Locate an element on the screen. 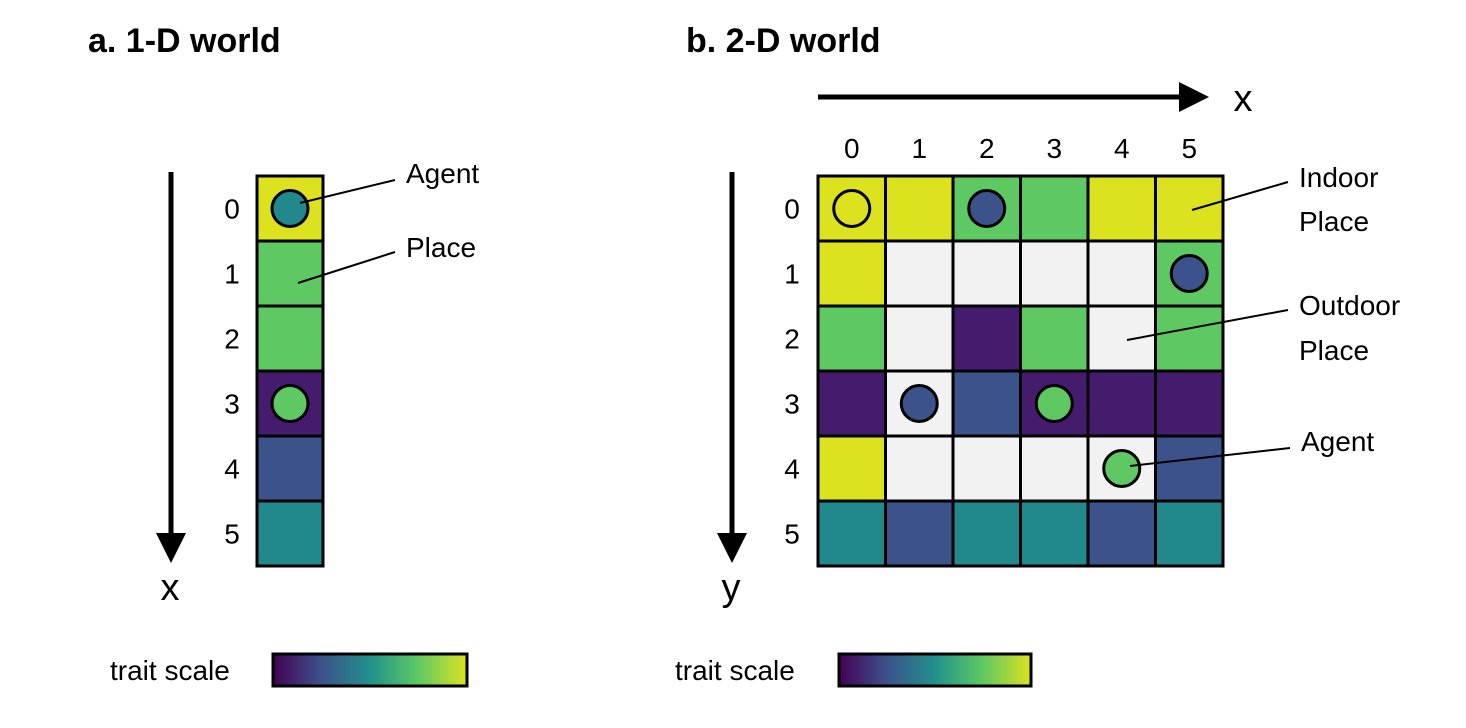 This screenshot has width=1466, height=728. panel-b-x-axis-label: x is located at coordinates (1243, 99).